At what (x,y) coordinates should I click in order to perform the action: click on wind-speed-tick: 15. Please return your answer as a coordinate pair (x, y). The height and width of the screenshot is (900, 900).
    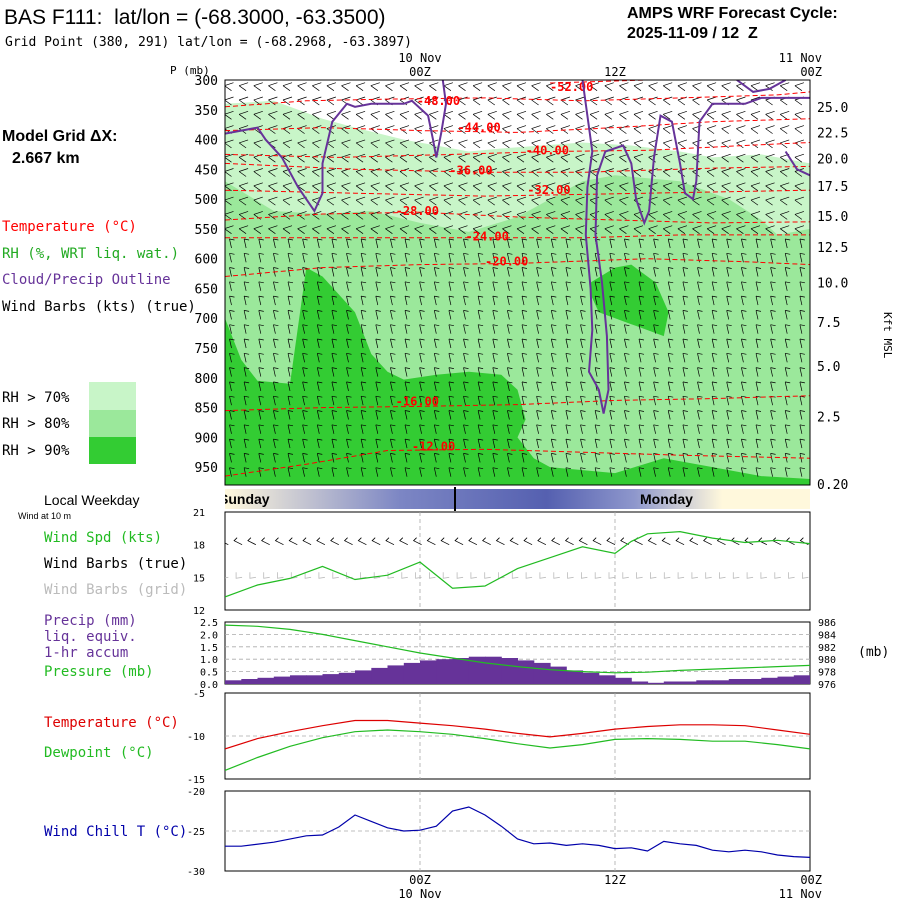
    Looking at the image, I should click on (199, 578).